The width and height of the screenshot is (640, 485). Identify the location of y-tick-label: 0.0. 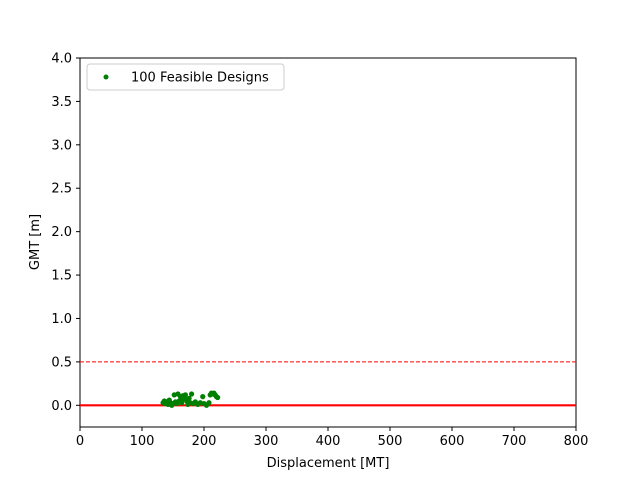
(61, 406).